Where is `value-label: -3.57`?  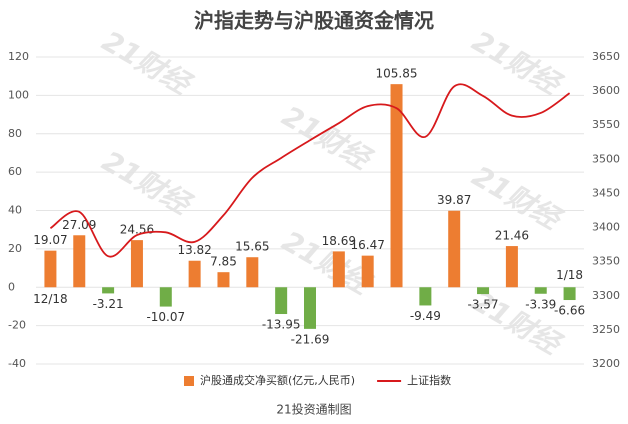 value-label: -3.57 is located at coordinates (483, 305).